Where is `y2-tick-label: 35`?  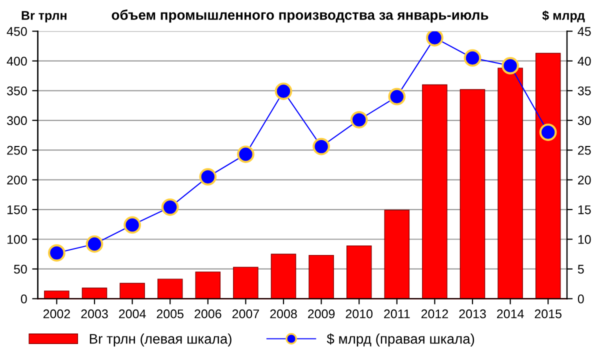
y2-tick-label: 35 is located at coordinates (584, 91).